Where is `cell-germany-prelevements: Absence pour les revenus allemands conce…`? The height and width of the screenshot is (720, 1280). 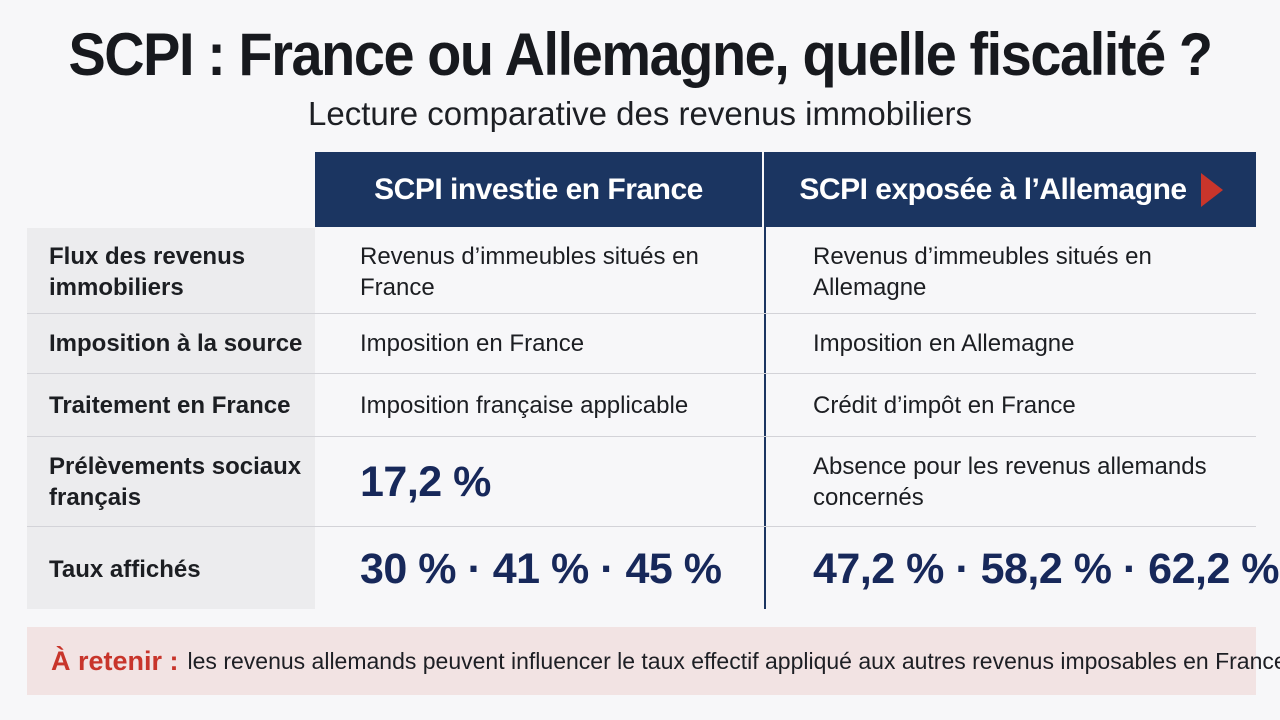
cell-germany-prelevements: Absence pour les revenus allemands conce… is located at coordinates (1010, 482).